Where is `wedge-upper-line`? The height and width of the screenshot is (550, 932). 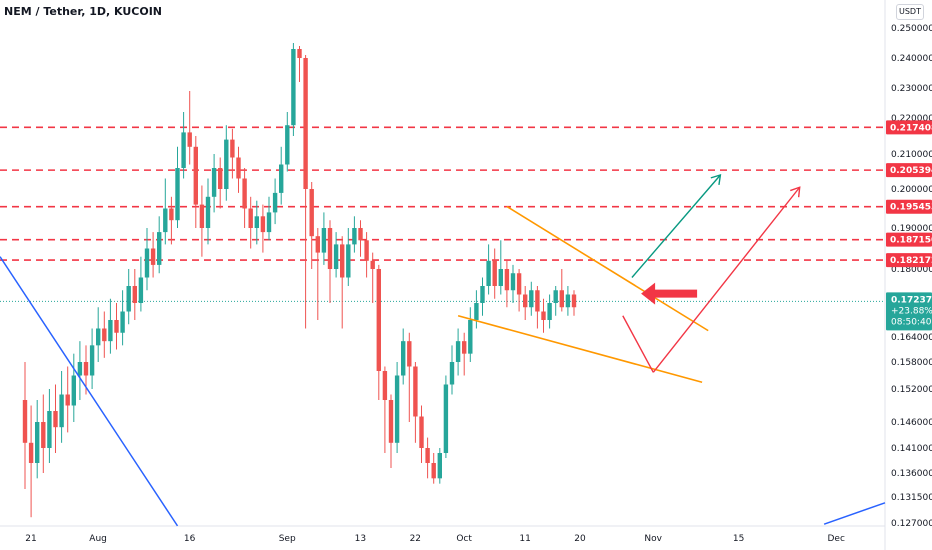 wedge-upper-line is located at coordinates (607, 268).